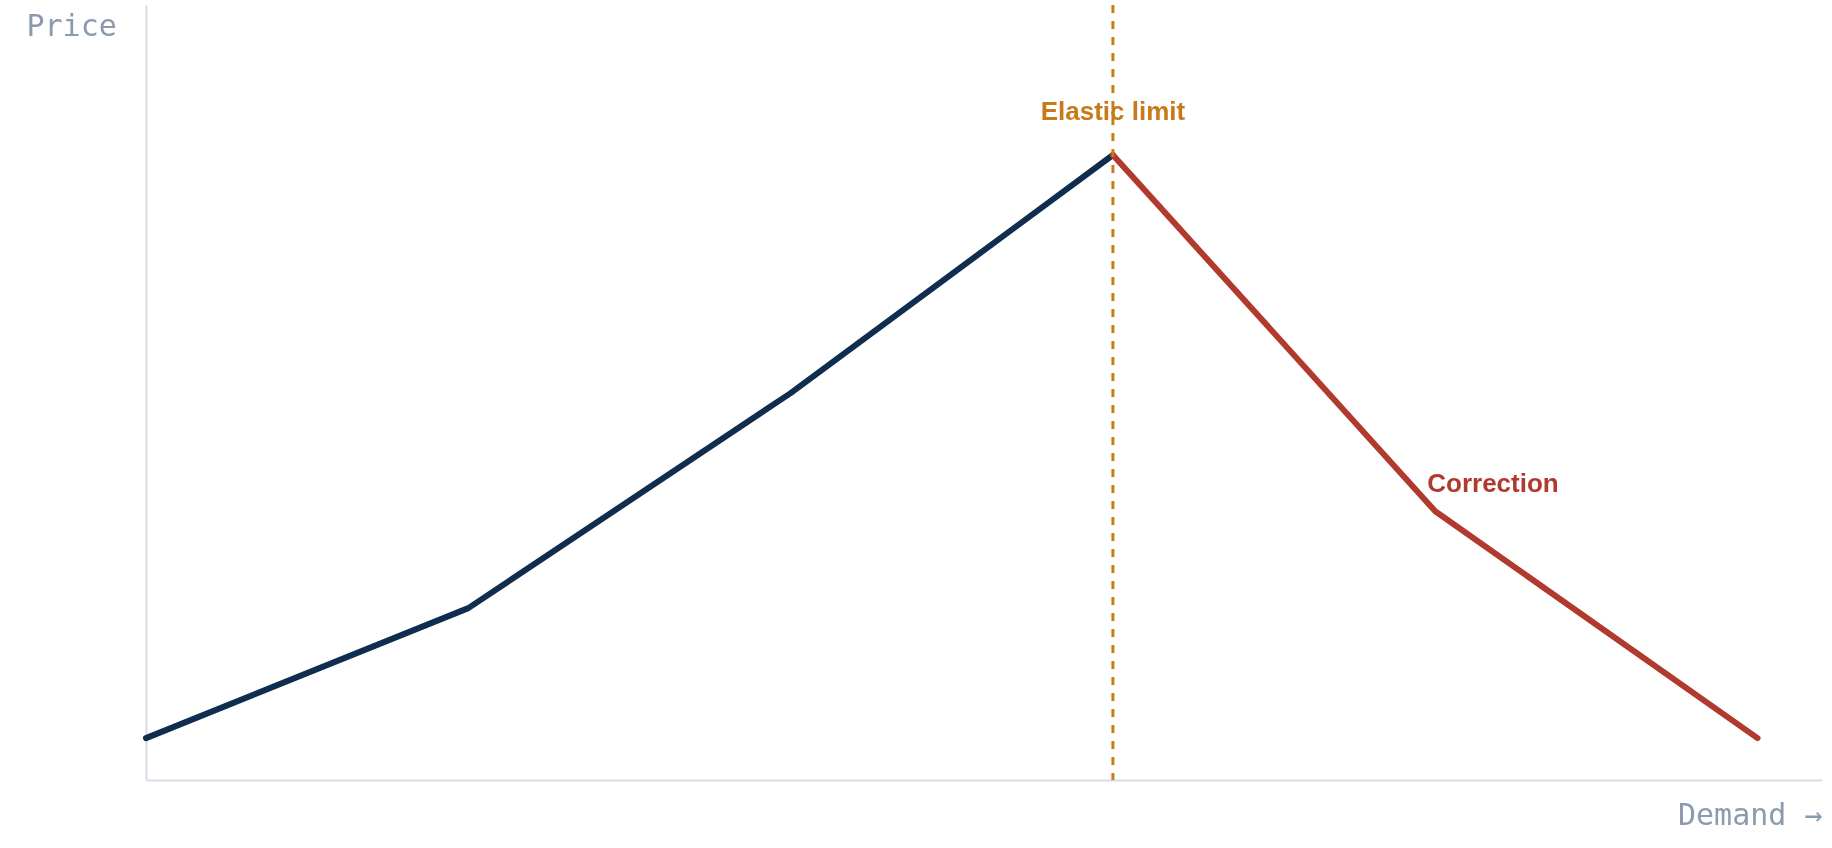 Image resolution: width=1832 pixels, height=848 pixels. What do you see at coordinates (1493, 483) in the screenshot?
I see `series-label: Correction` at bounding box center [1493, 483].